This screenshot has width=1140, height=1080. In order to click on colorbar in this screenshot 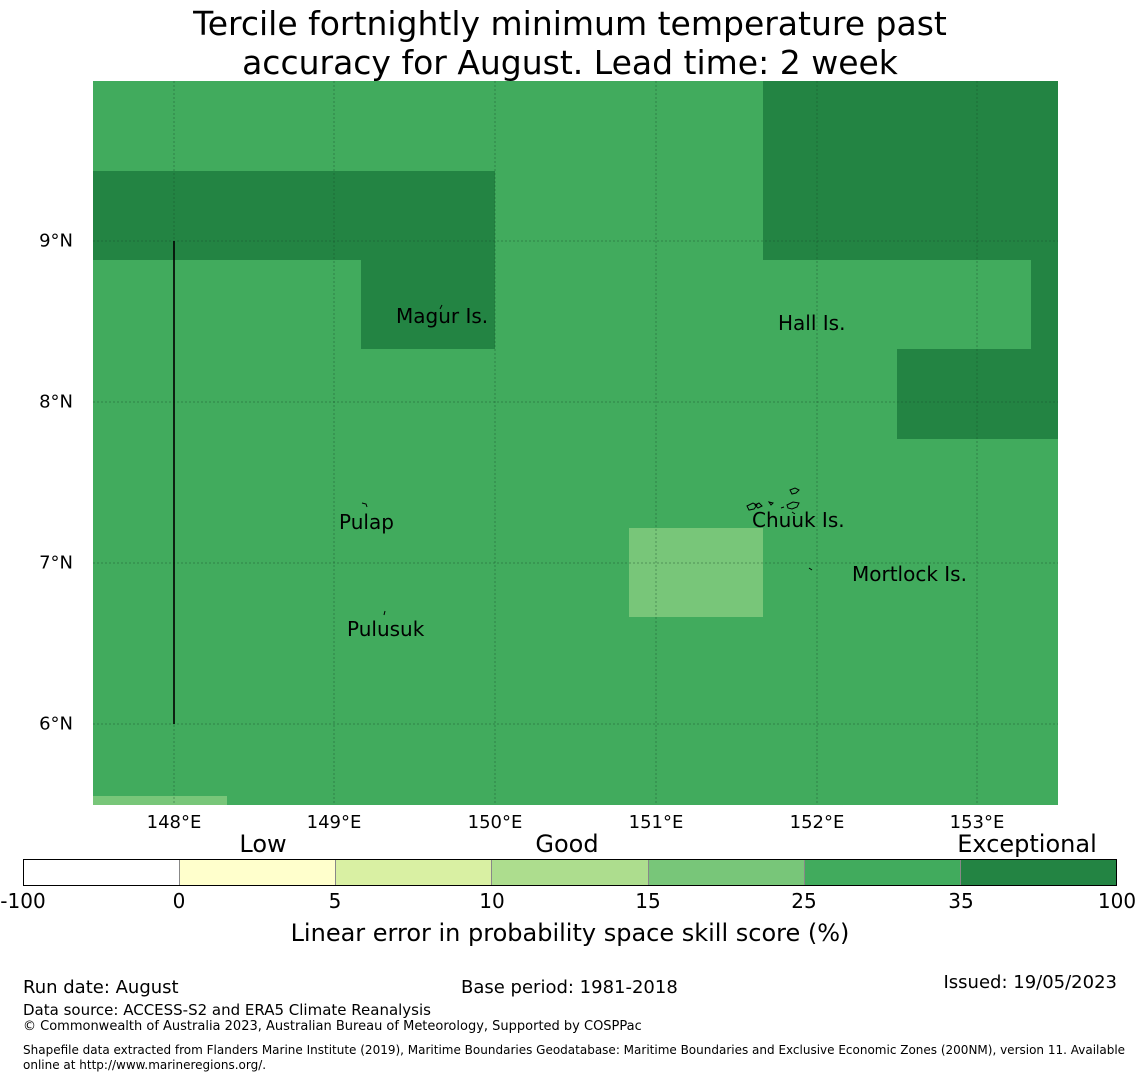, I will do `click(570, 872)`.